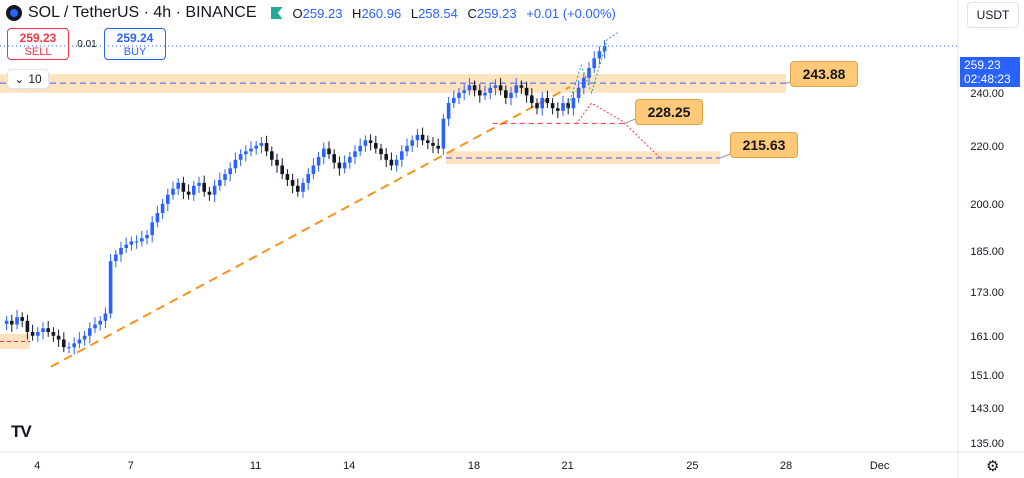 This screenshot has height=478, width=1024. I want to click on solana-logo-icon, so click(14, 13).